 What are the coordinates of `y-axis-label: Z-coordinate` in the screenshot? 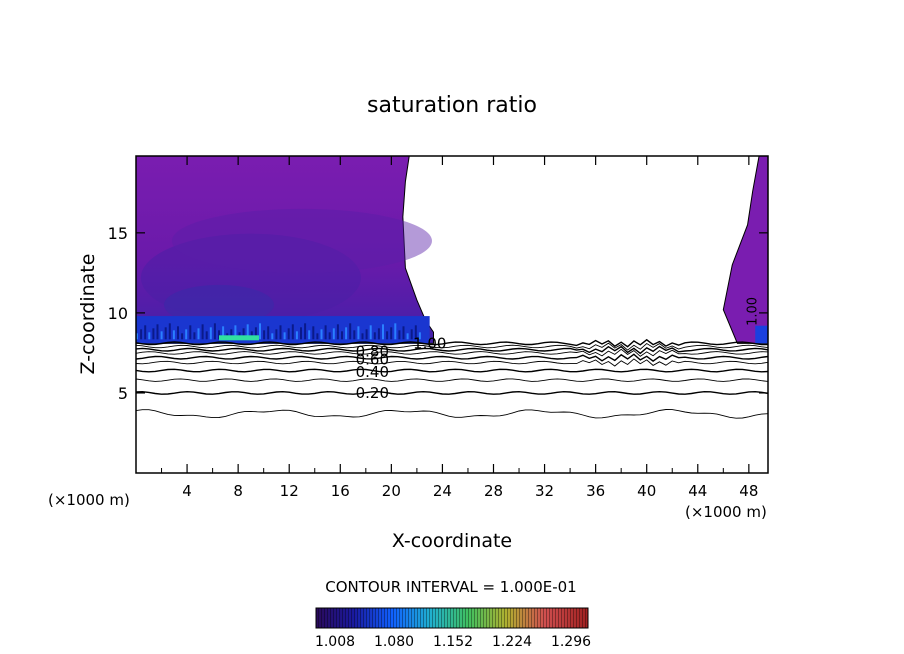 It's located at (88, 314).